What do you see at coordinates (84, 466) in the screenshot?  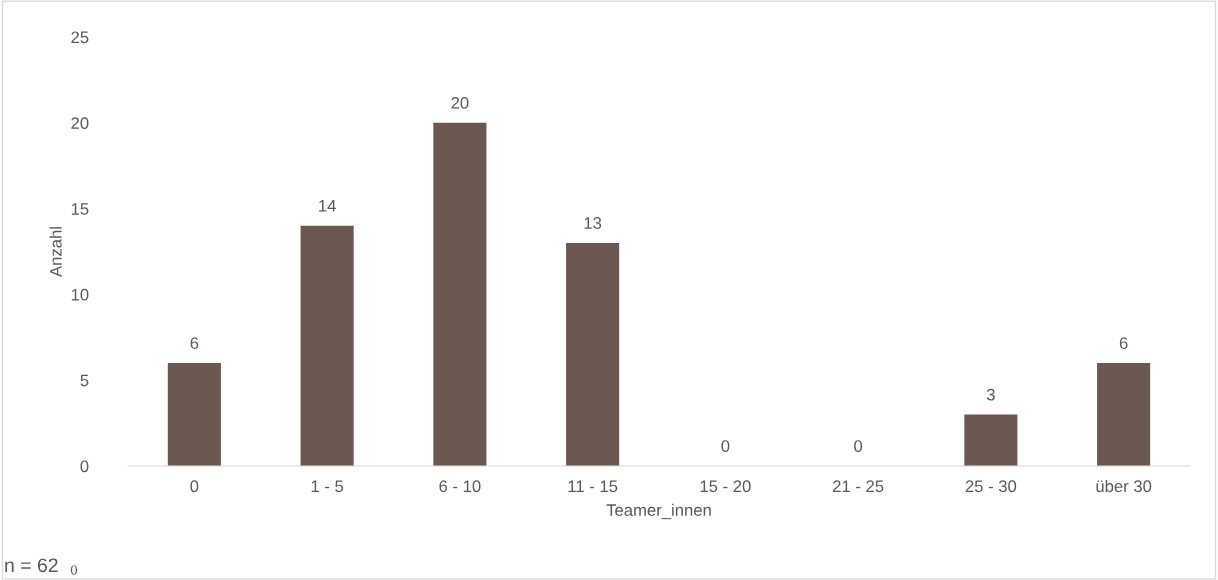 I see `y-tick-label: 0` at bounding box center [84, 466].